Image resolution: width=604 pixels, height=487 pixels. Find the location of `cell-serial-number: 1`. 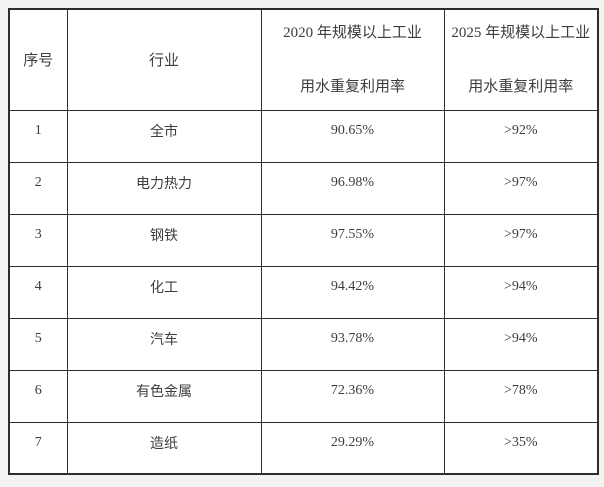

cell-serial-number: 1 is located at coordinates (38, 136).